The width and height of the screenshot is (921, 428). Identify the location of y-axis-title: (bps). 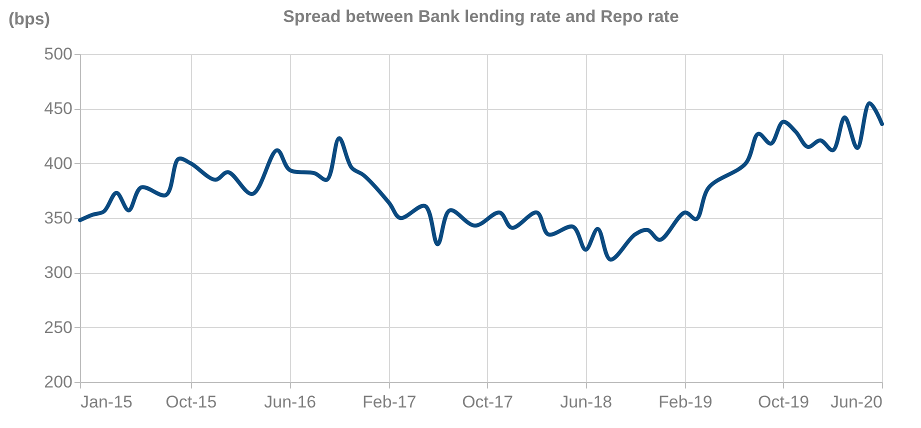
(29, 19).